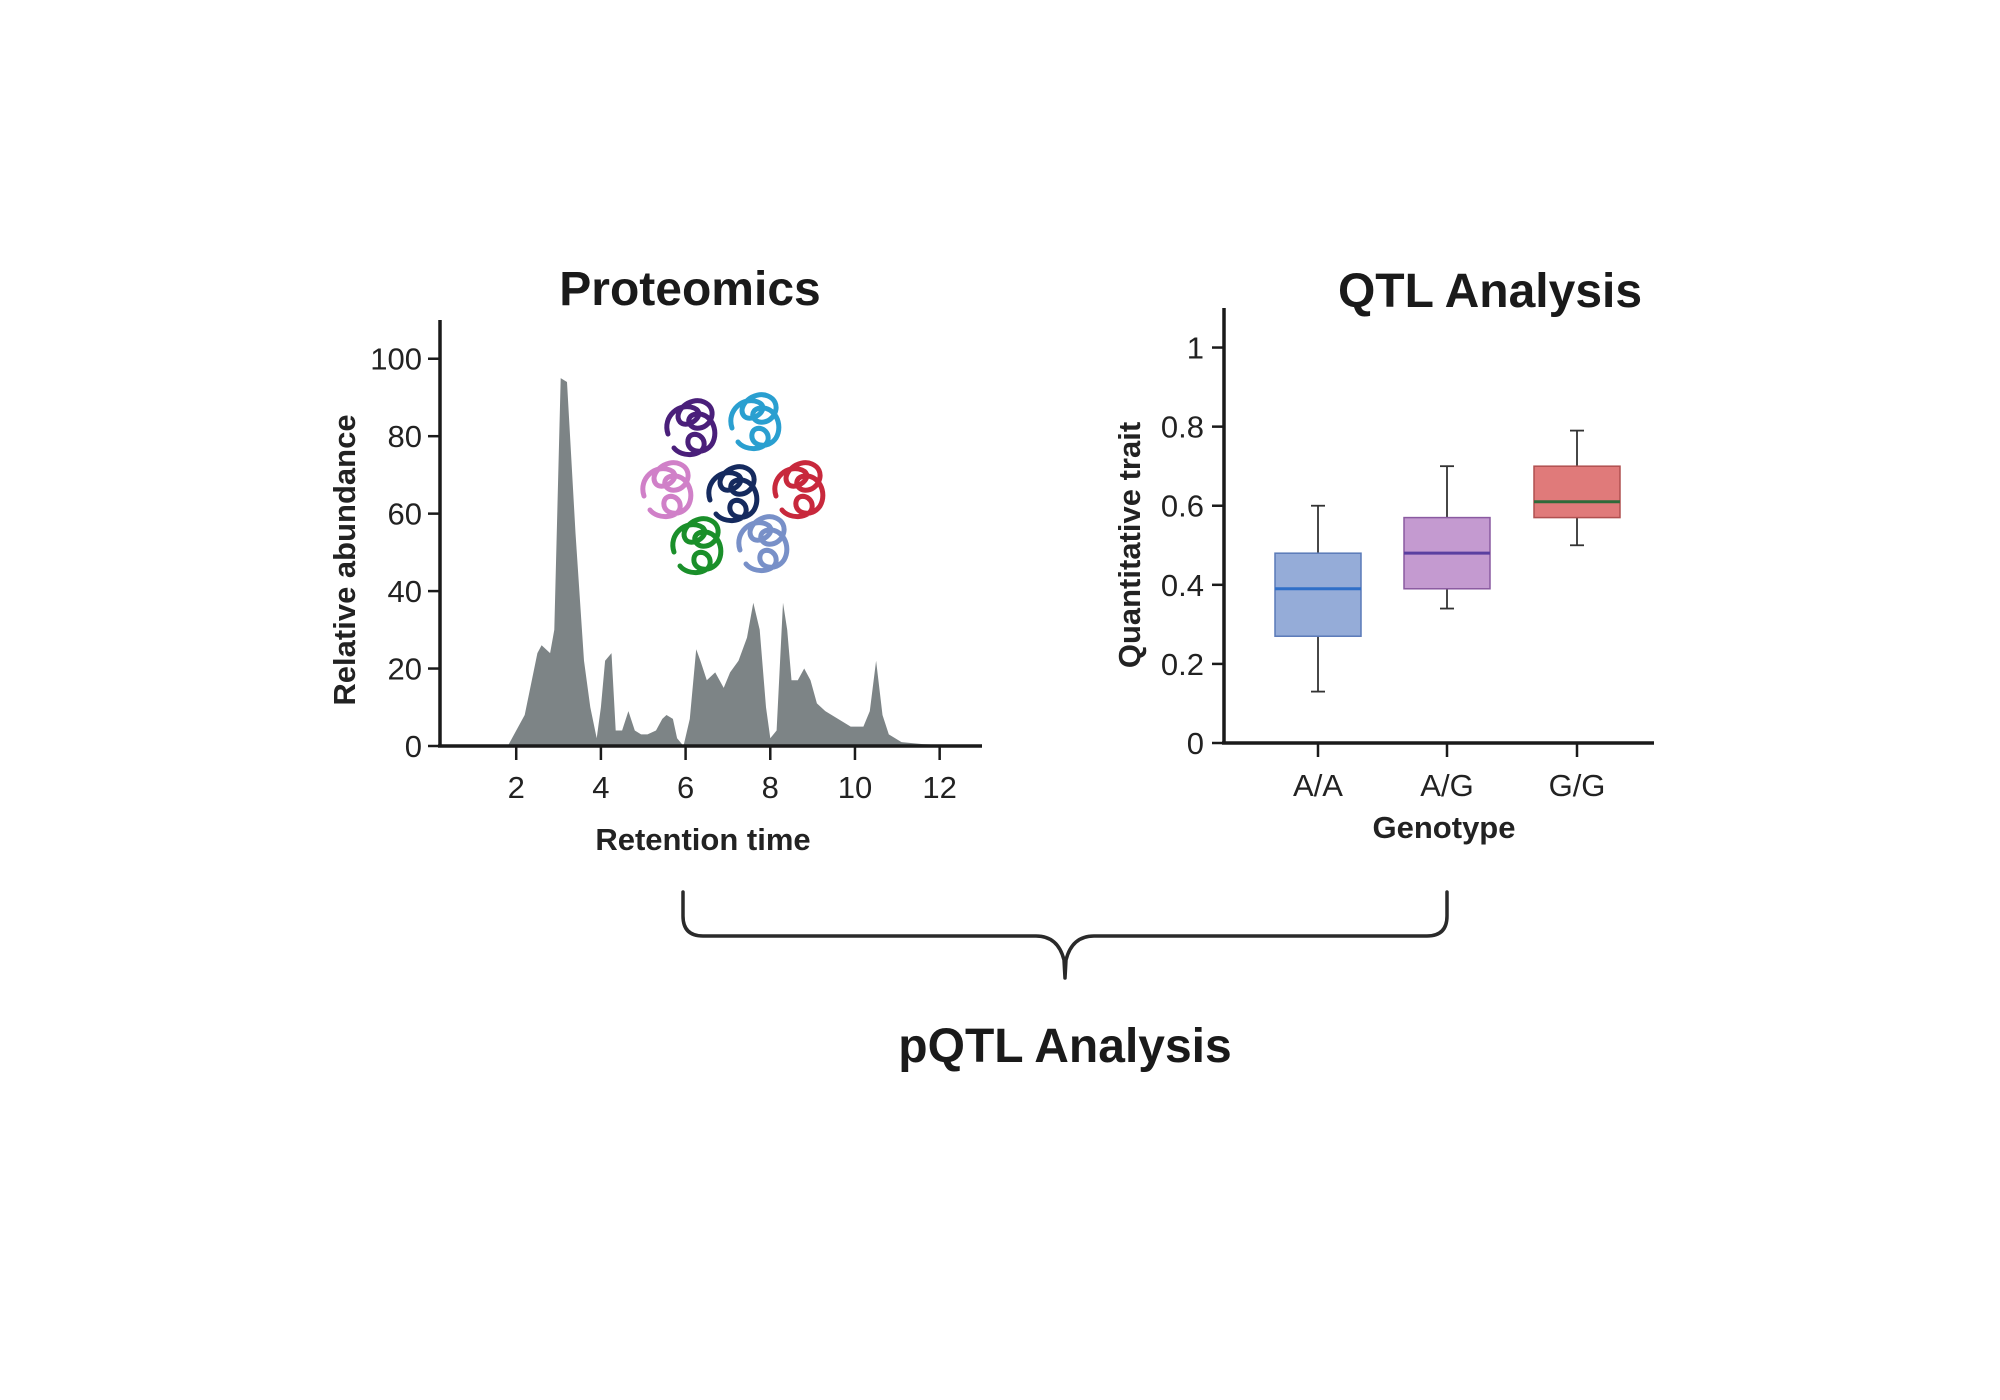  I want to click on x-tick-label: 12, so click(939, 787).